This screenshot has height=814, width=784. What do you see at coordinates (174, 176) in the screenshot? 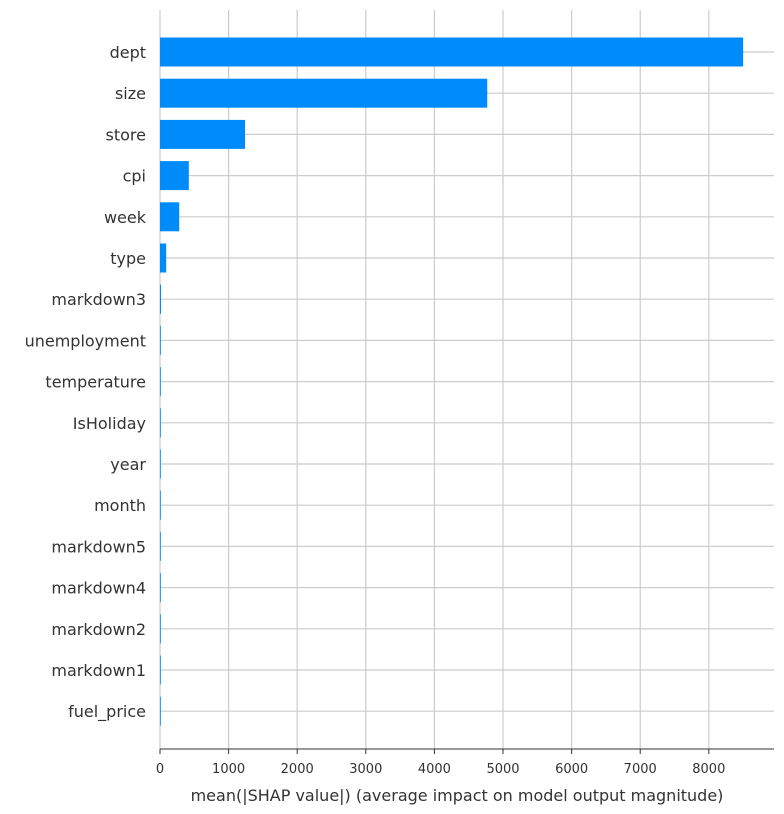
I see `bar-cpi` at bounding box center [174, 176].